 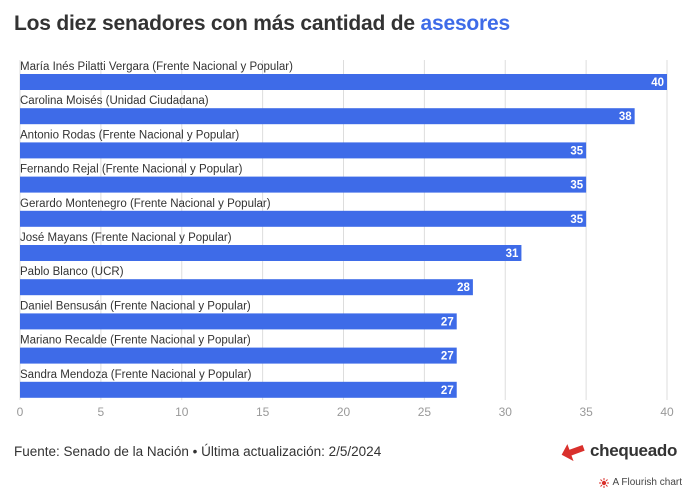 I want to click on x-tick-label: 5, so click(x=101, y=412).